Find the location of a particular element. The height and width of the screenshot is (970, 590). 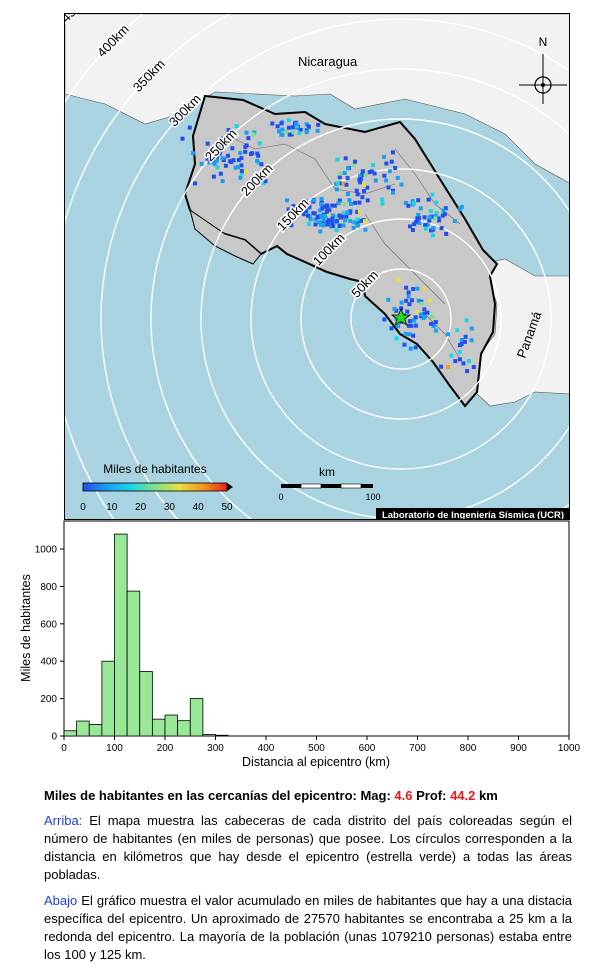

distance-ring is located at coordinates (401, 319).